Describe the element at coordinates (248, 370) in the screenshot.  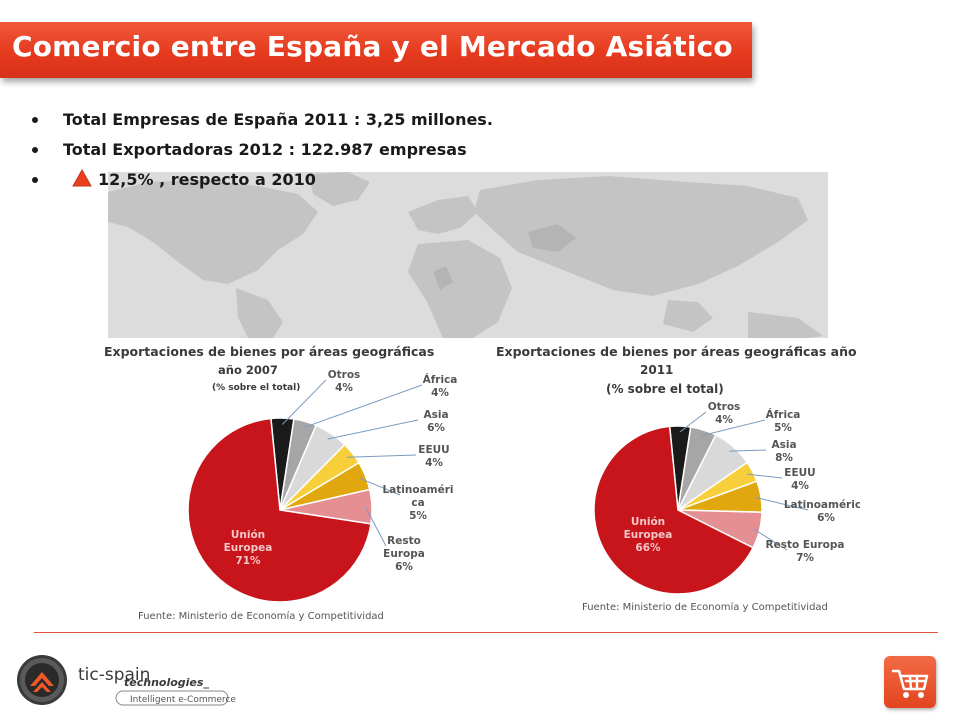
I see `chart-title-line: año 2007` at that location.